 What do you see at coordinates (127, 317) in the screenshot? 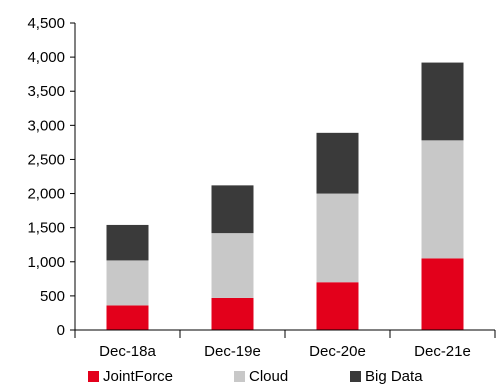
I see `bar-jointforce-dec-18a` at bounding box center [127, 317].